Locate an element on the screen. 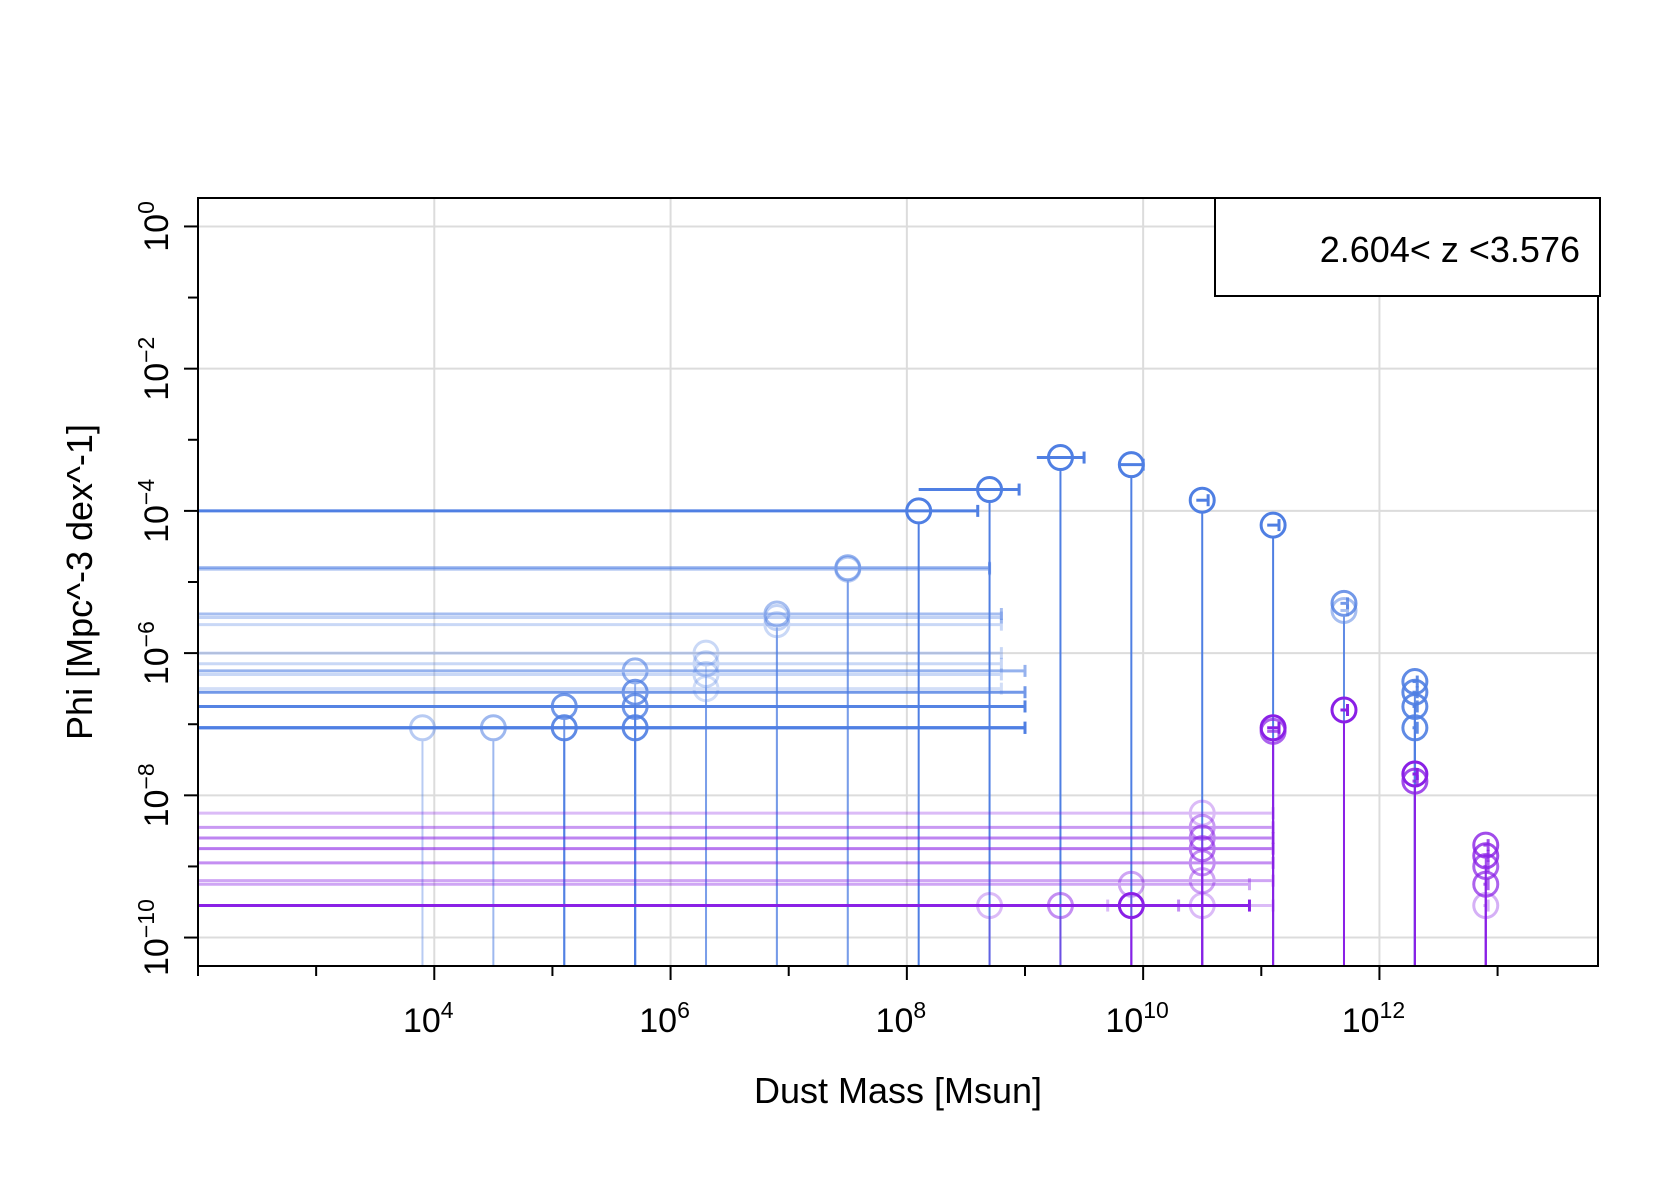 This screenshot has height=1200, width=1680. x-tick-label: 10⁸ is located at coordinates (901, 1018).